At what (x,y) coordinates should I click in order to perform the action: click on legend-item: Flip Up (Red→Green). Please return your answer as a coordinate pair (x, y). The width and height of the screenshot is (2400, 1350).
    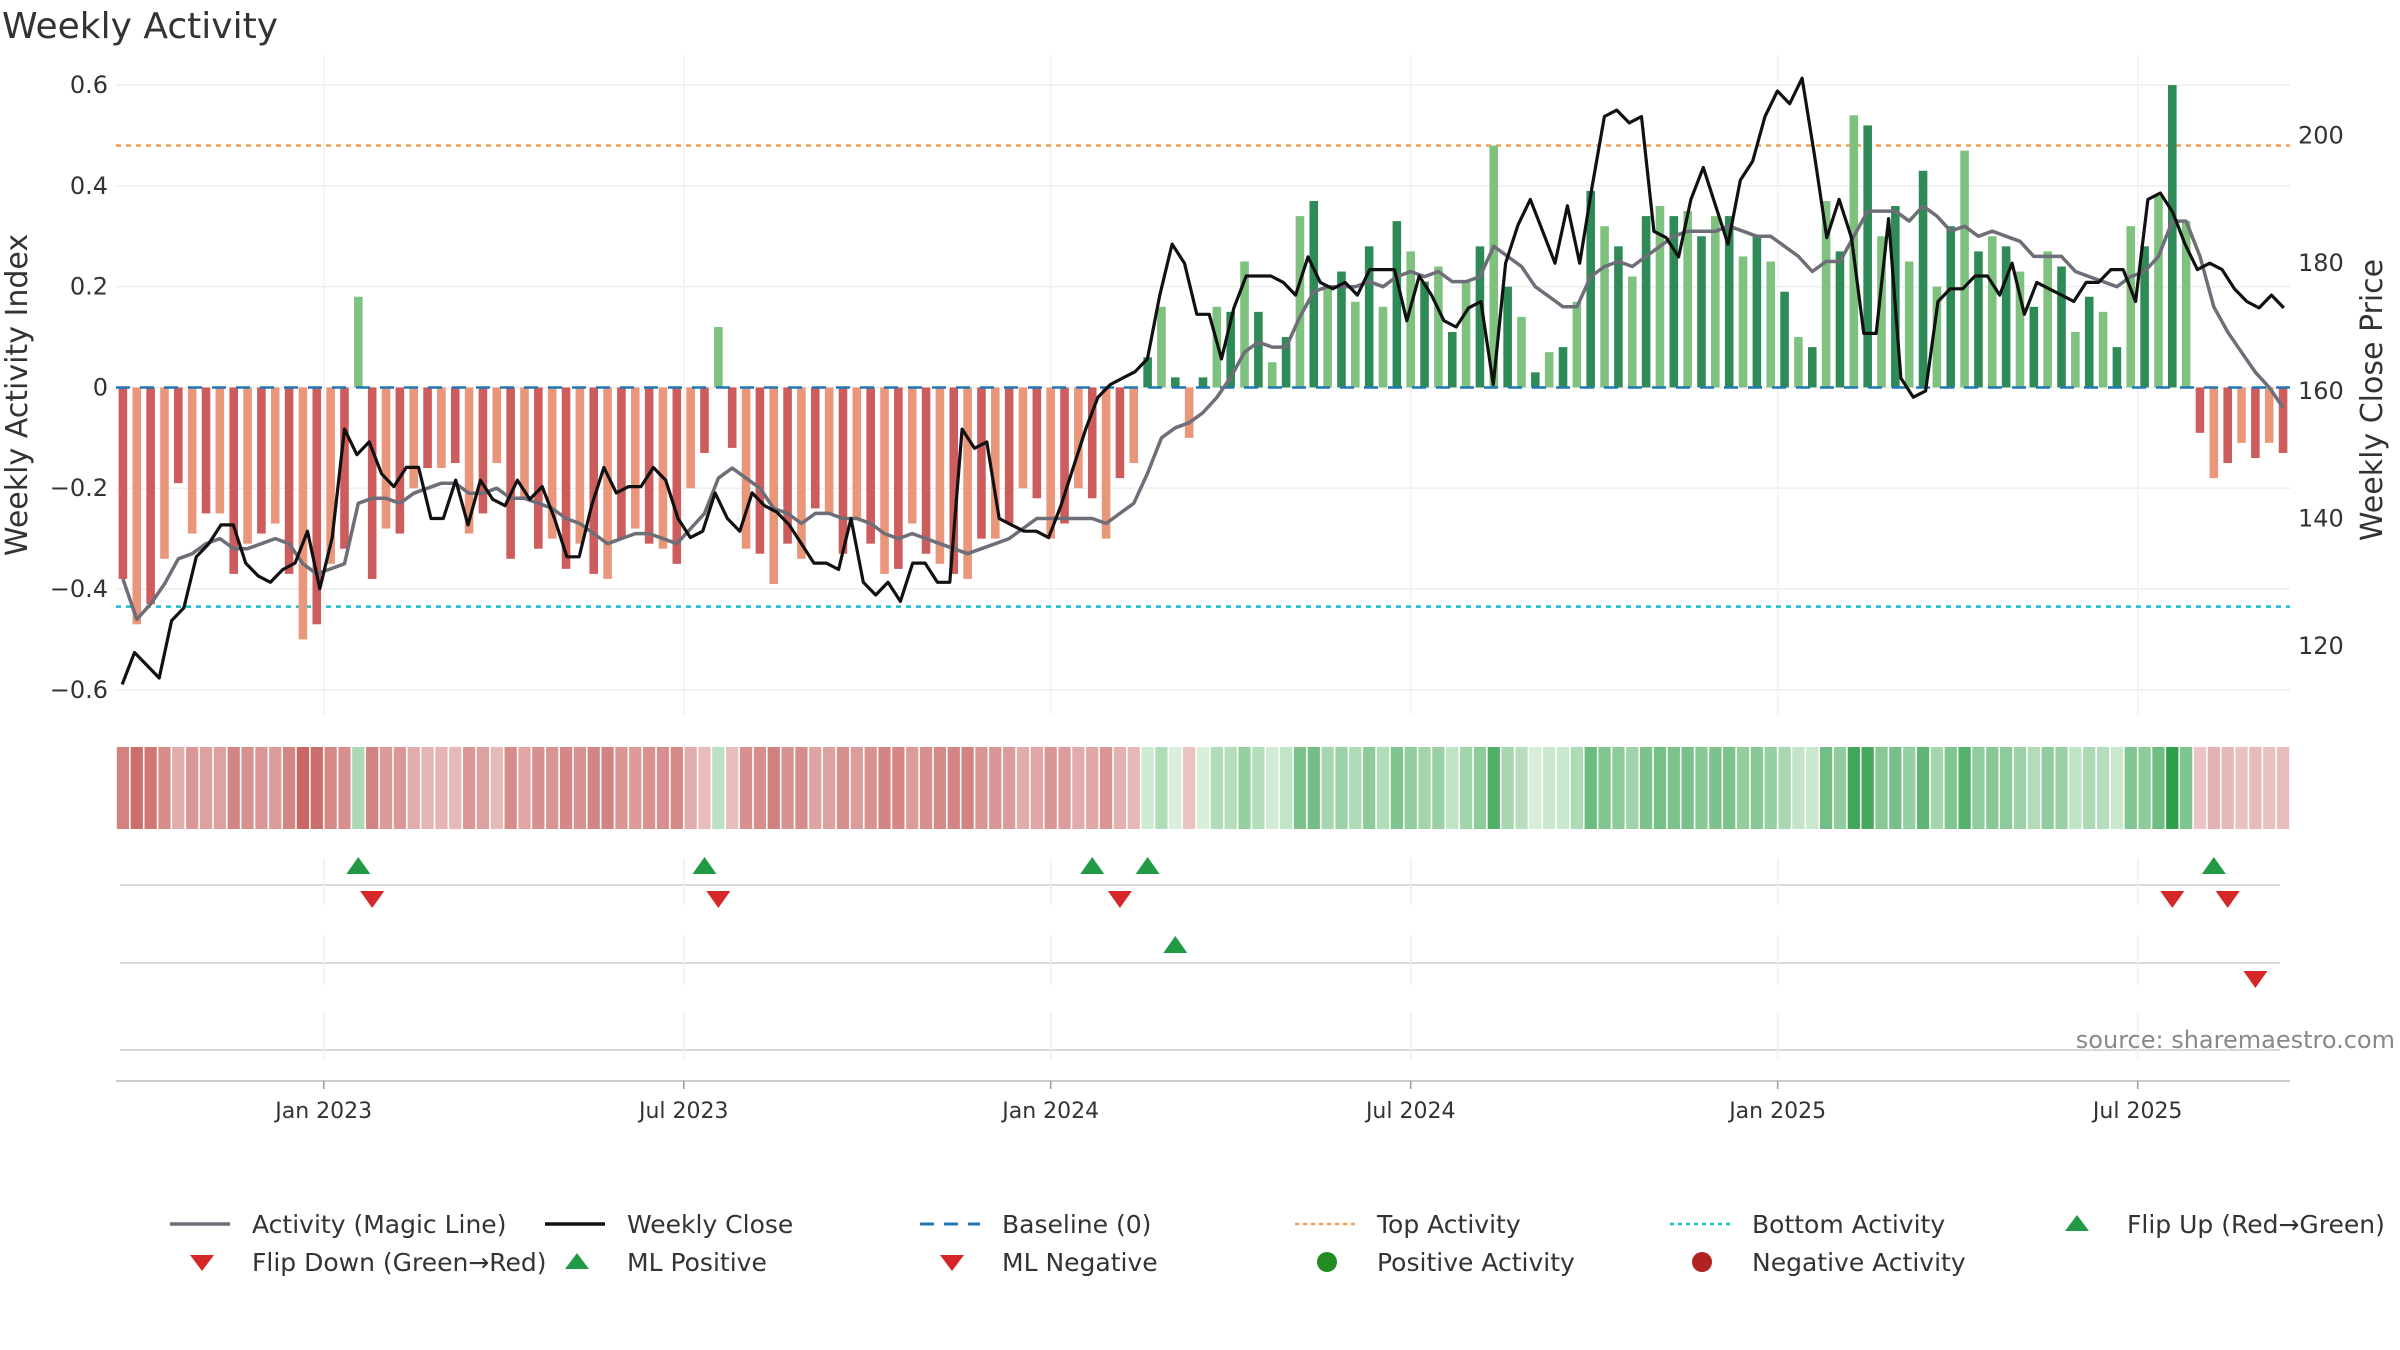
    Looking at the image, I should click on (2214, 1224).